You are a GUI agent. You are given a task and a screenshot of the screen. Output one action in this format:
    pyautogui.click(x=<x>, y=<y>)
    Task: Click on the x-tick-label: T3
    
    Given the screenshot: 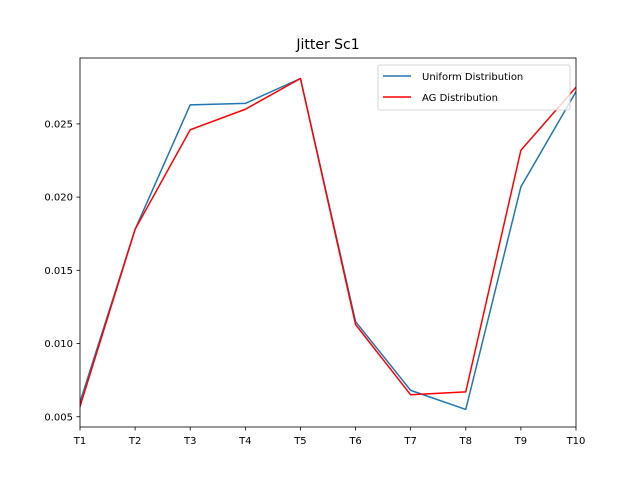 What is the action you would take?
    pyautogui.click(x=189, y=441)
    